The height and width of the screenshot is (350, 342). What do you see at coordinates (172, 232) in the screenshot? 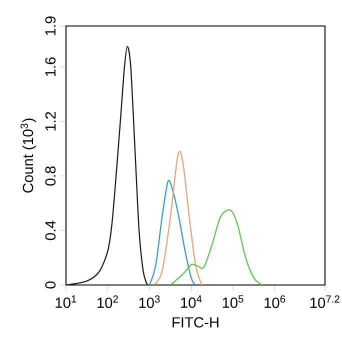
I see `line-series` at bounding box center [172, 232].